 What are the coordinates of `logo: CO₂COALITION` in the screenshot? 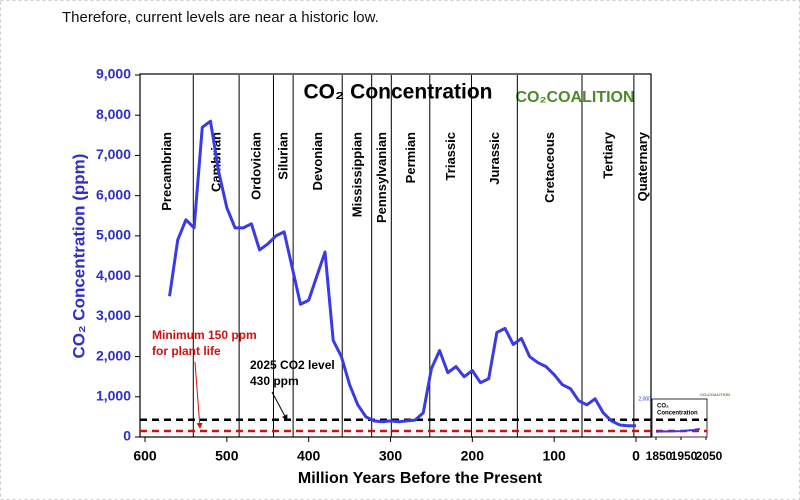 It's located at (574, 97).